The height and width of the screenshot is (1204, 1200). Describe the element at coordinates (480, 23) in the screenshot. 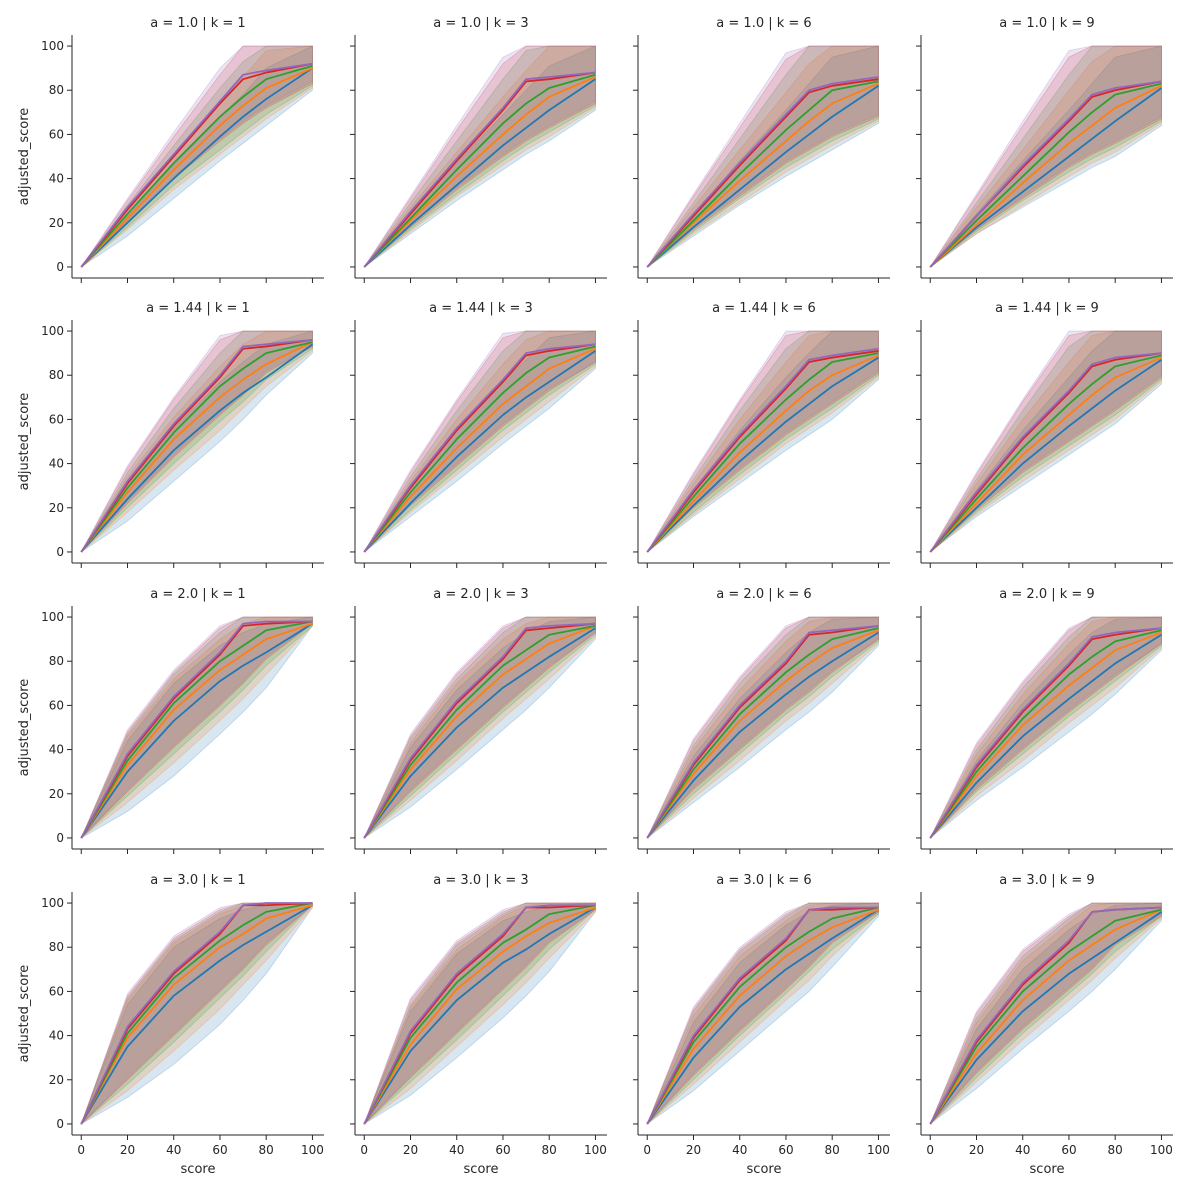

I see `panel-title: a = 1.0 | k = 3` at that location.